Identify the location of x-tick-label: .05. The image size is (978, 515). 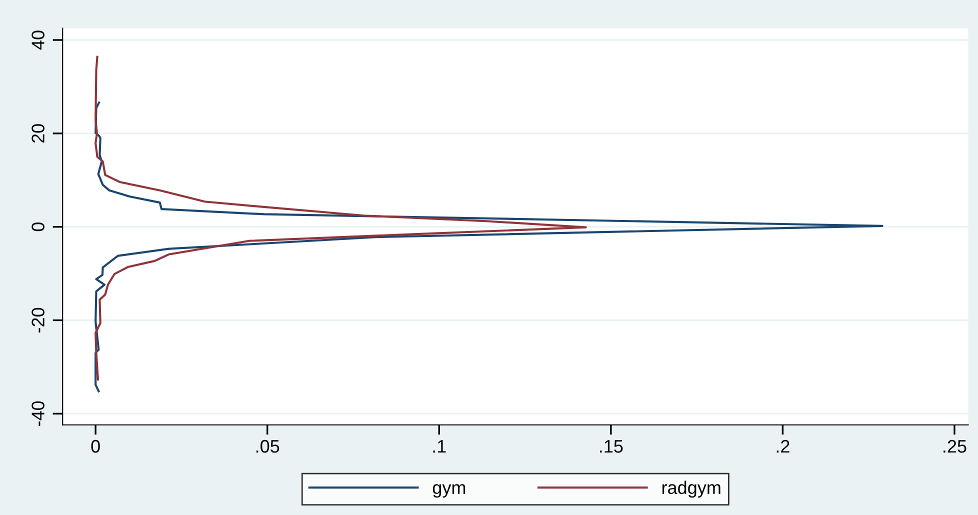
(268, 446).